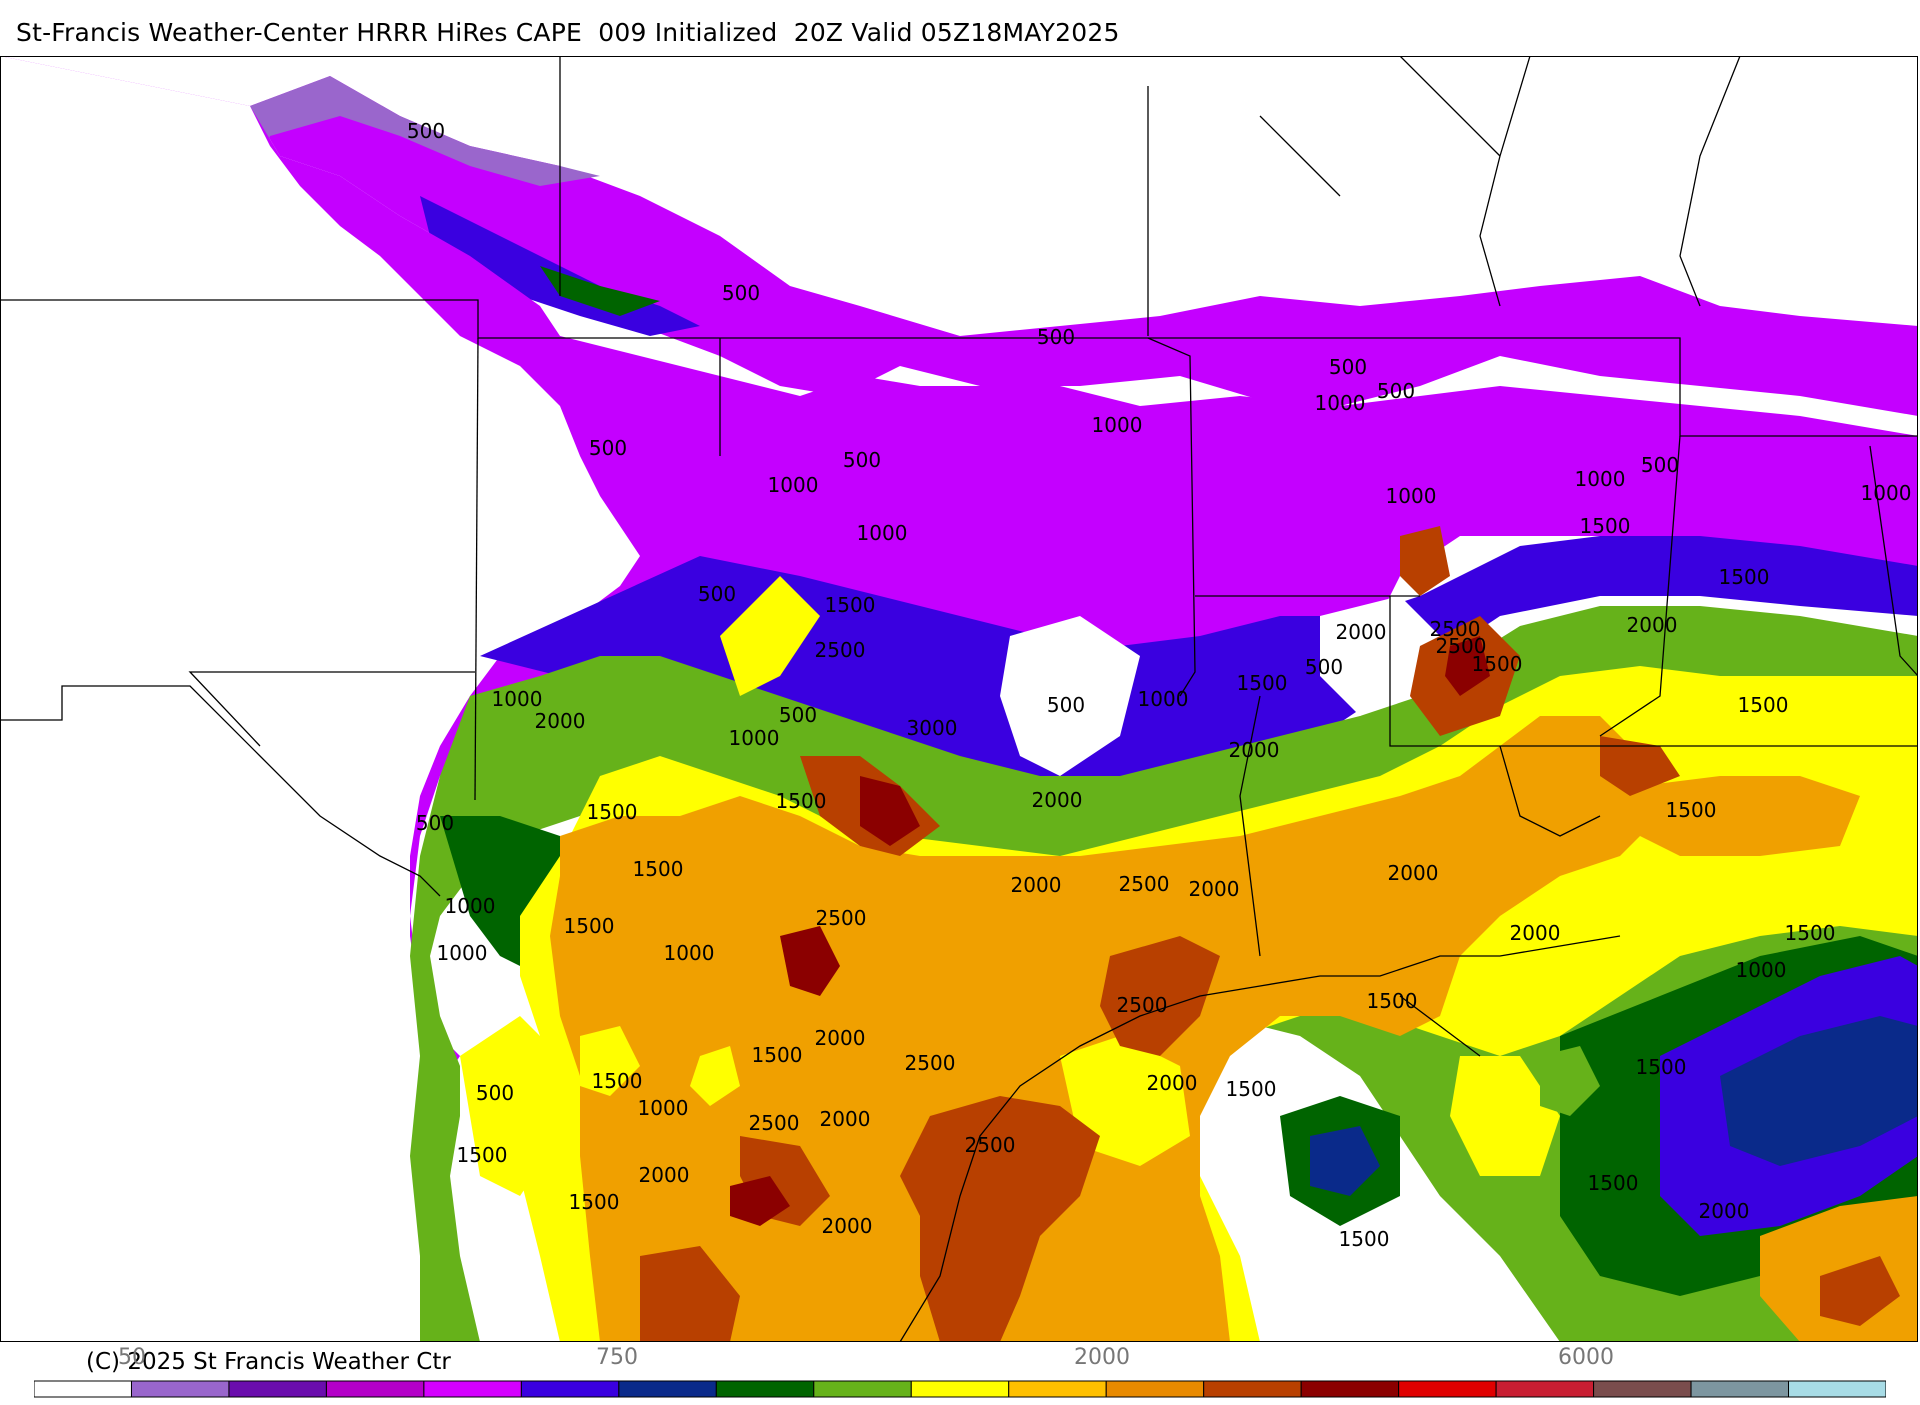 The image size is (1920, 1405). Describe the element at coordinates (1102, 1357) in the screenshot. I see `colorbar-tick-label: 2000` at that location.